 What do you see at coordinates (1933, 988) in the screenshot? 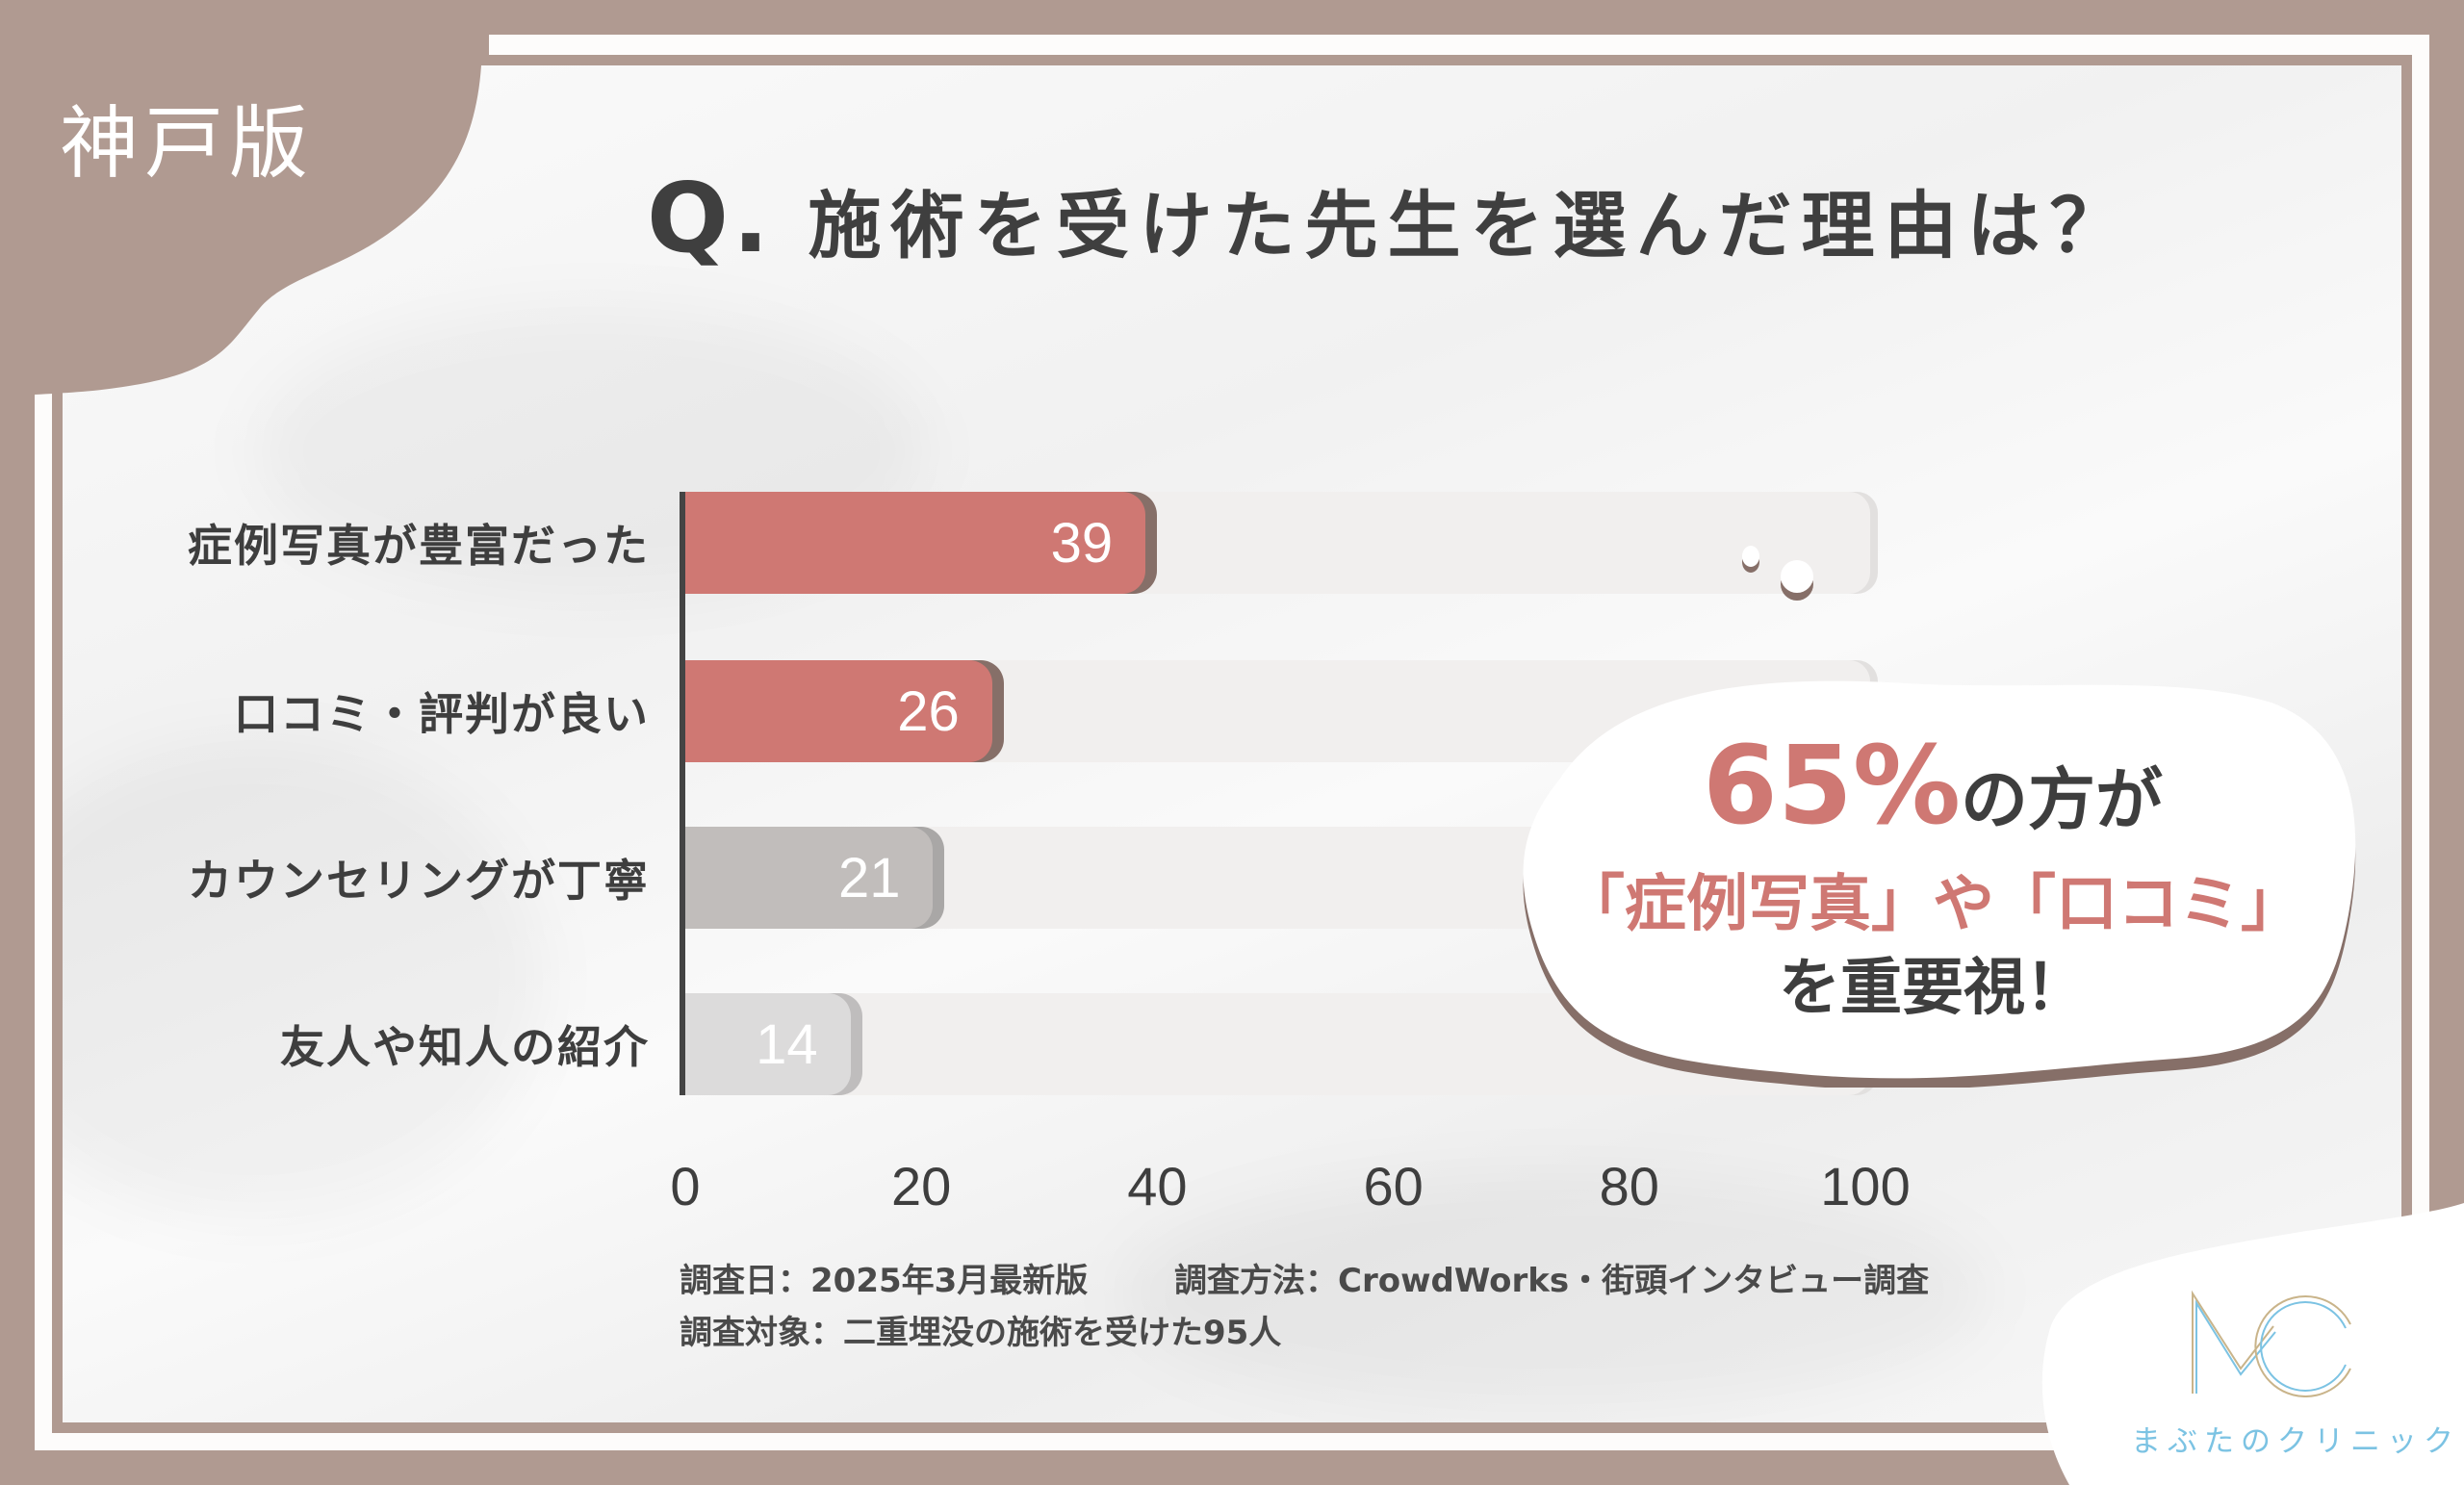
I see `callout-line-3: を重要視！` at bounding box center [1933, 988].